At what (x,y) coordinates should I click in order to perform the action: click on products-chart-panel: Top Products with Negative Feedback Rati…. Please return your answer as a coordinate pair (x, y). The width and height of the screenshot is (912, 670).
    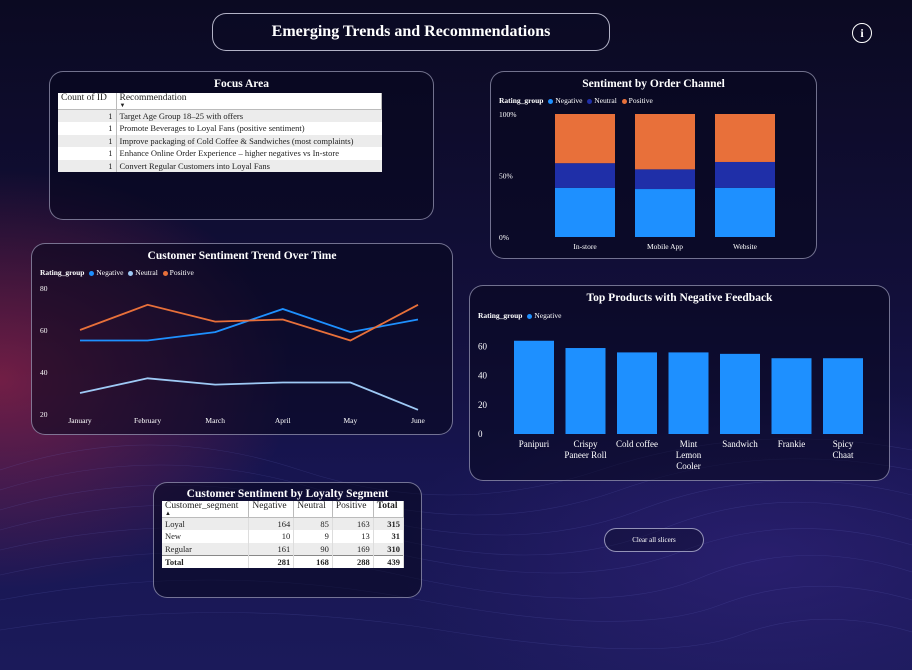
    Looking at the image, I should click on (679, 383).